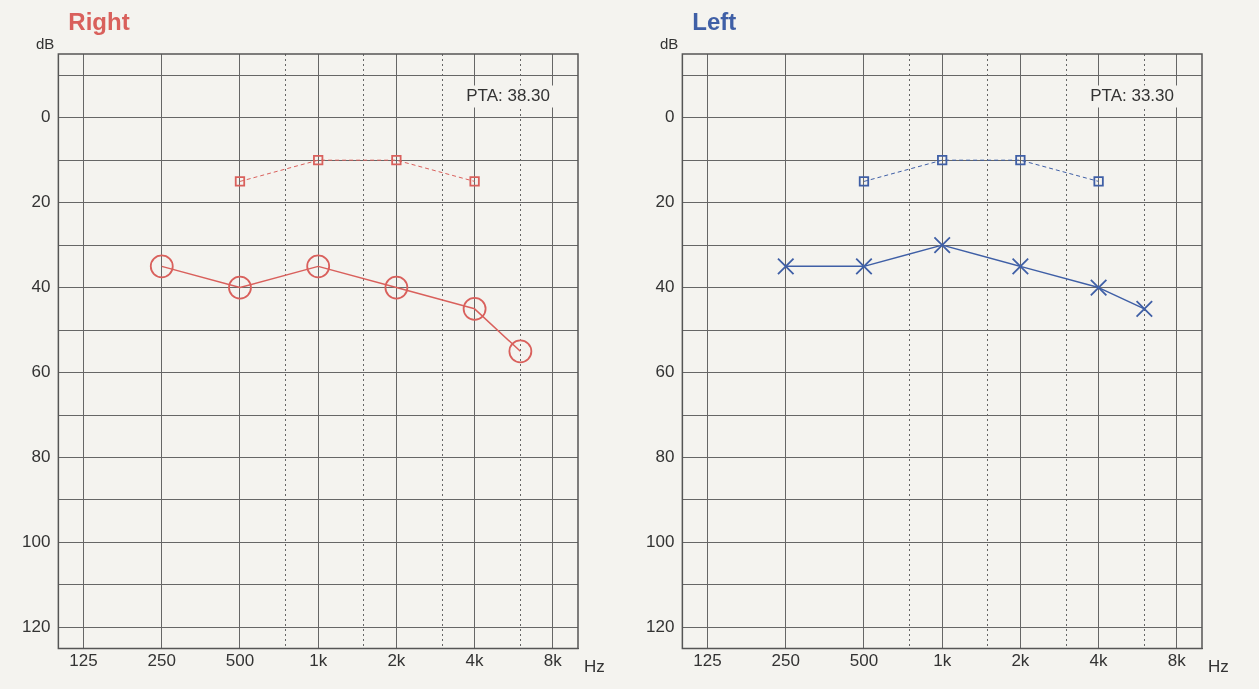  I want to click on chart-title: Right, so click(99, 21).